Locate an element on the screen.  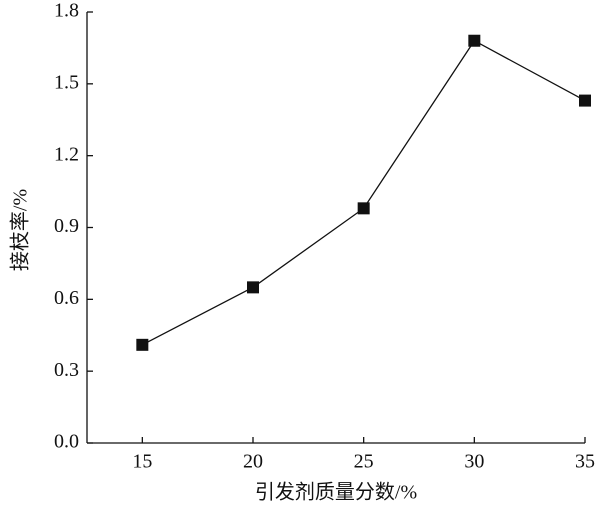
x-tick-label: 30 is located at coordinates (474, 462).